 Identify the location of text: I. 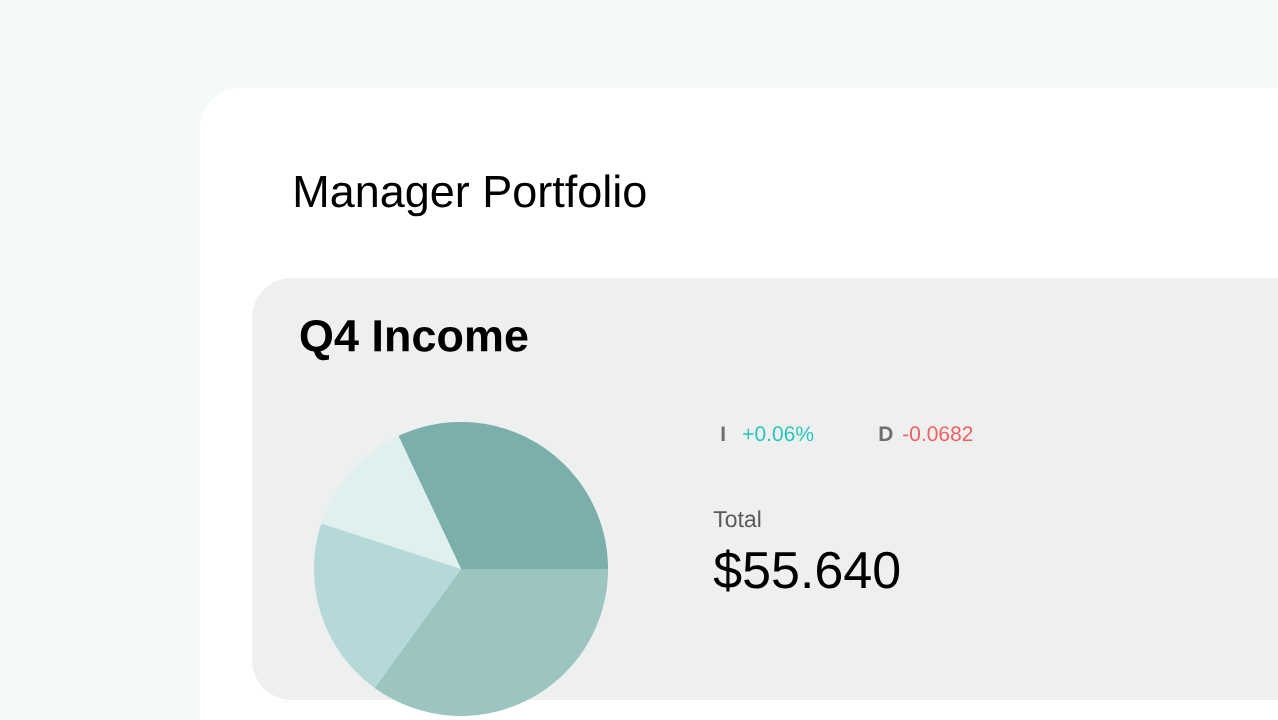
(723, 433).